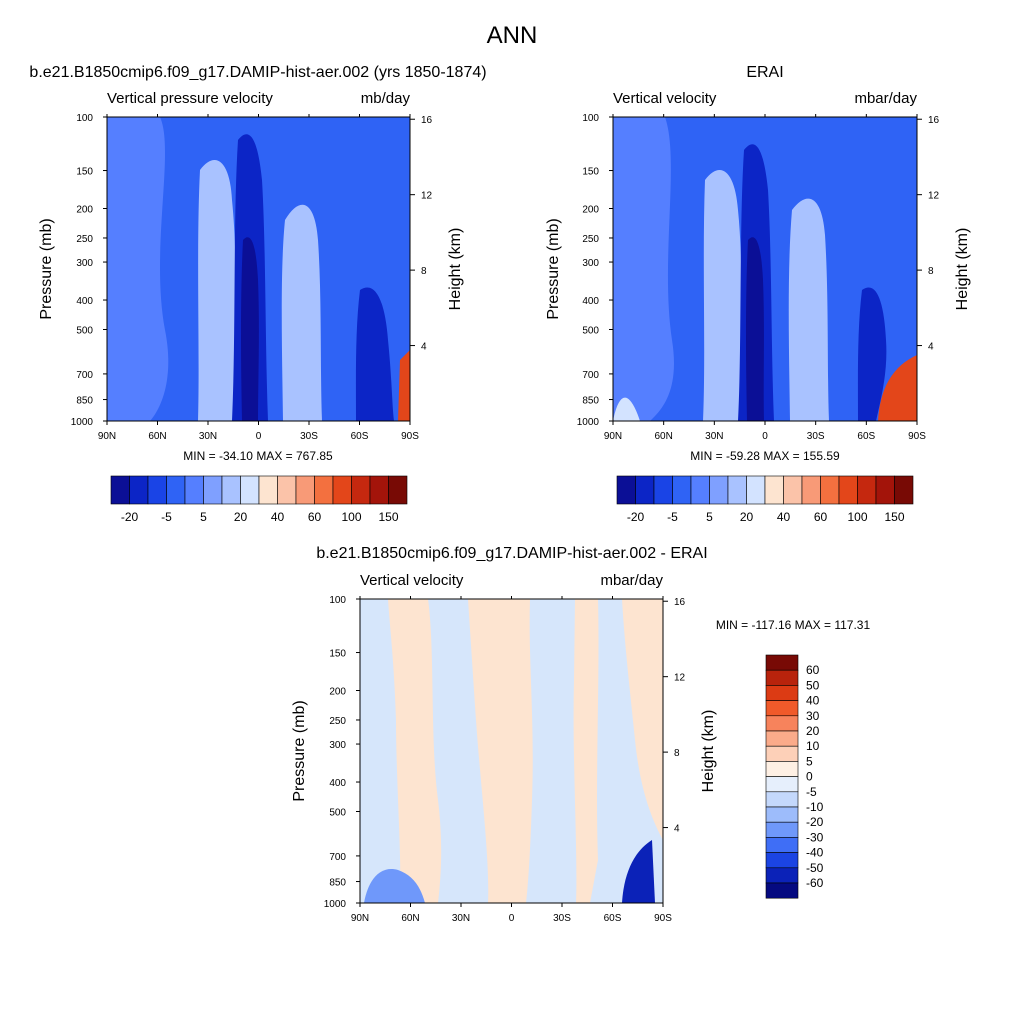 The image size is (1024, 1029). What do you see at coordinates (813, 716) in the screenshot?
I see `colorbar-tick-label: 30` at bounding box center [813, 716].